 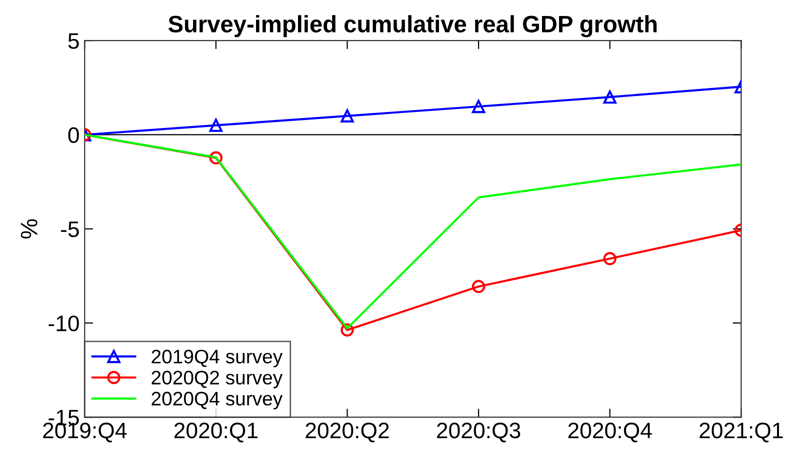 What do you see at coordinates (478, 432) in the screenshot?
I see `x-tick-label: 2020:Q3` at bounding box center [478, 432].